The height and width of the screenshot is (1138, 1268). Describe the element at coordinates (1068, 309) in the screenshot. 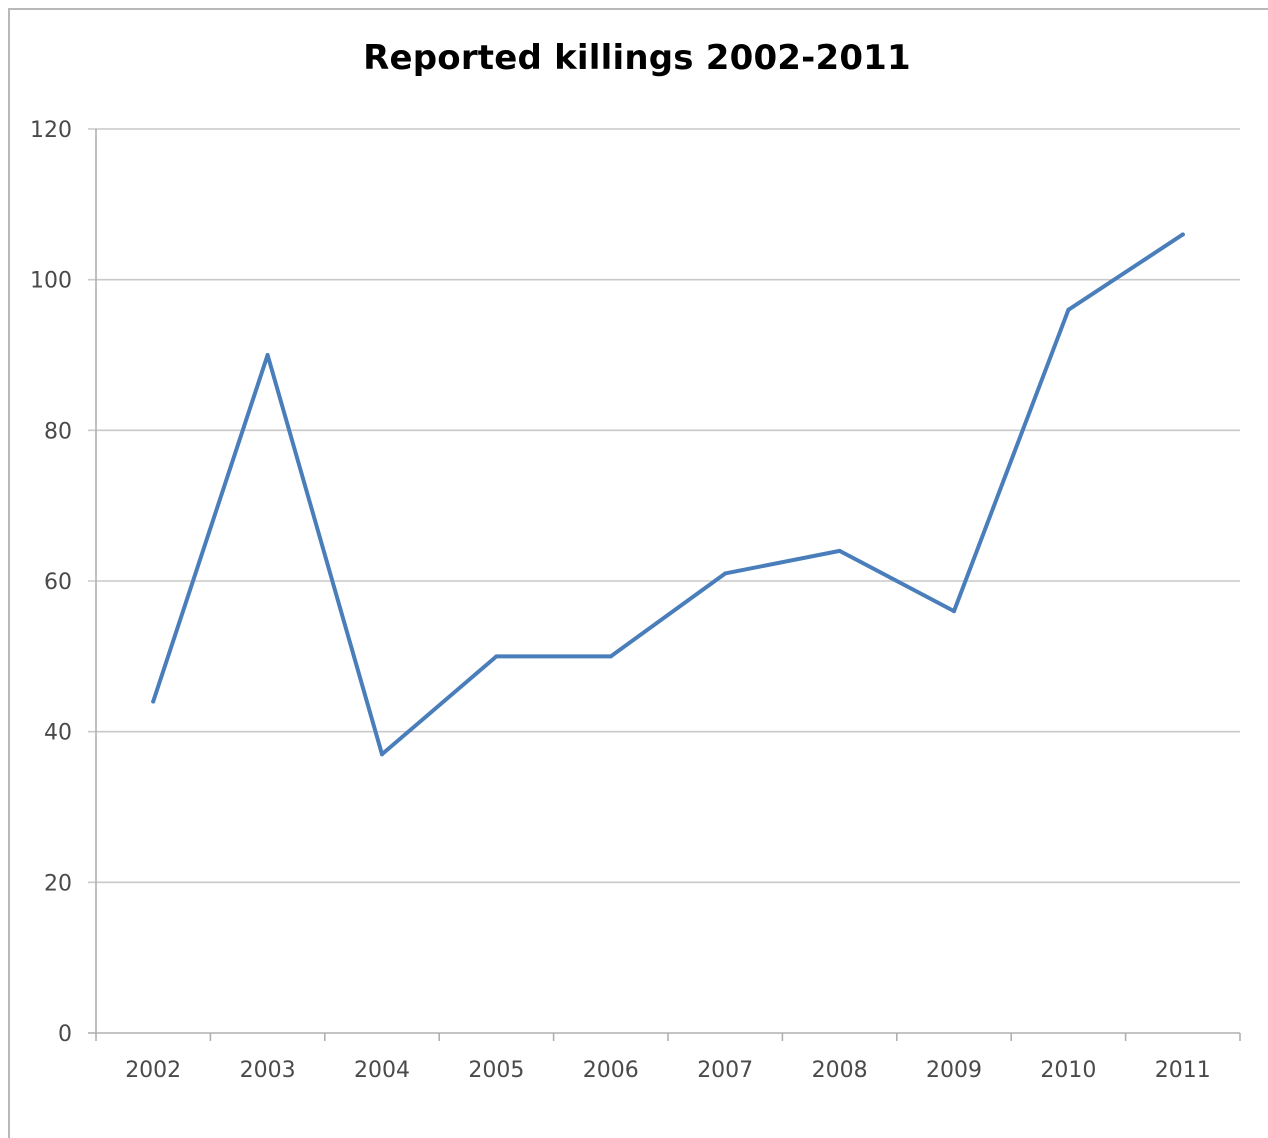

I see `data-point-2010` at that location.